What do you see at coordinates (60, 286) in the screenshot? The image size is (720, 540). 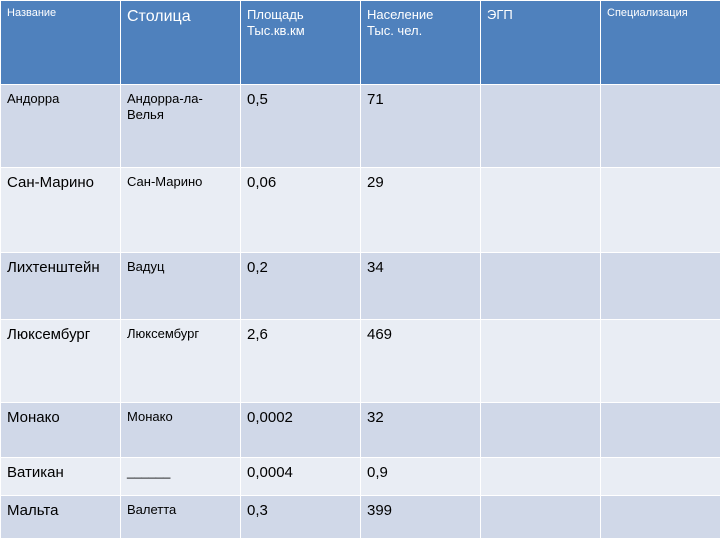 I see `cell-name: Лихтенштейн` at bounding box center [60, 286].